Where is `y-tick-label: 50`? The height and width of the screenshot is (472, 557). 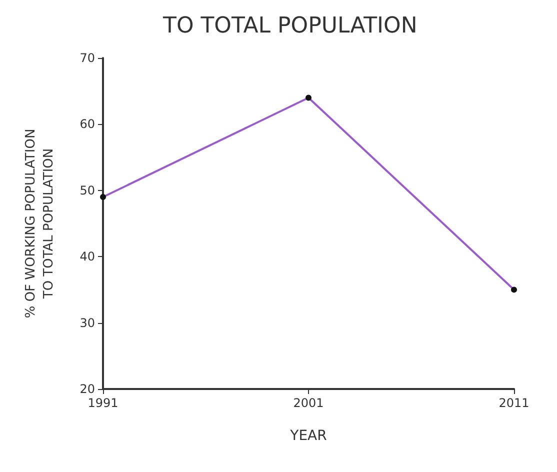
y-tick-label: 50 is located at coordinates (87, 190).